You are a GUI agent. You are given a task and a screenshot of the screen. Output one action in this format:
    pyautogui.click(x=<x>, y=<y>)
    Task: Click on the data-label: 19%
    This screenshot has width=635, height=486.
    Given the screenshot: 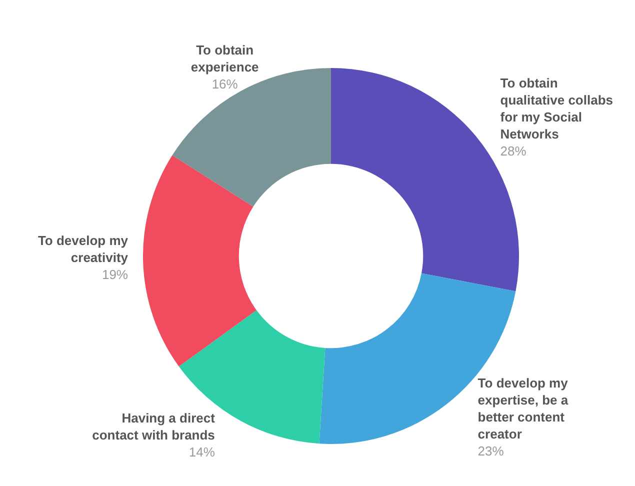 What is the action you would take?
    pyautogui.click(x=115, y=274)
    